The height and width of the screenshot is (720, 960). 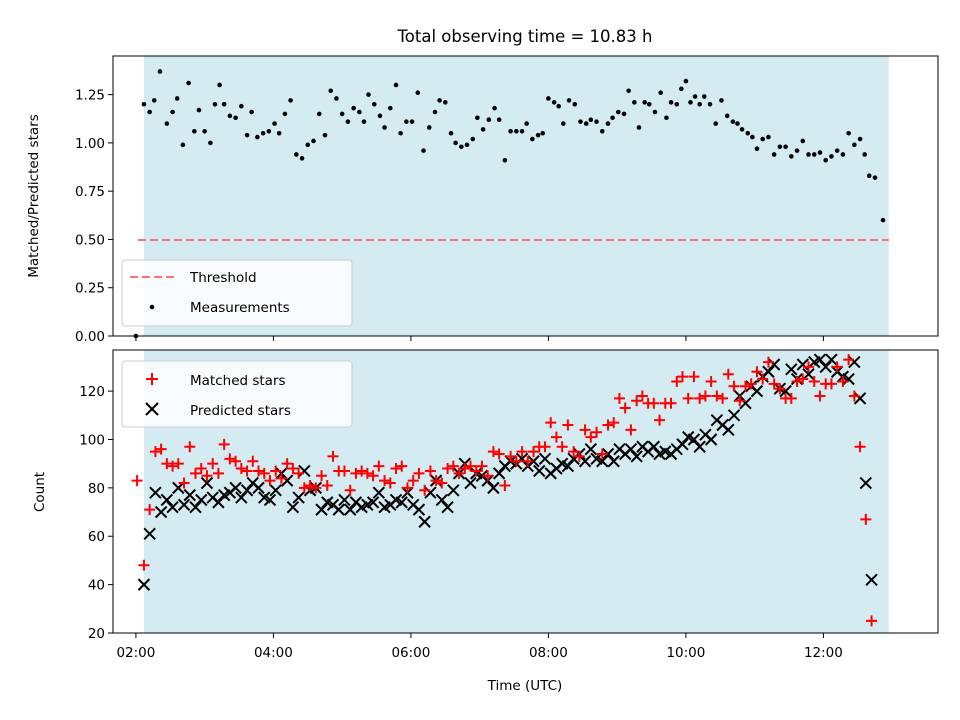 I want to click on x-tick-label: 02:00, so click(x=135, y=653).